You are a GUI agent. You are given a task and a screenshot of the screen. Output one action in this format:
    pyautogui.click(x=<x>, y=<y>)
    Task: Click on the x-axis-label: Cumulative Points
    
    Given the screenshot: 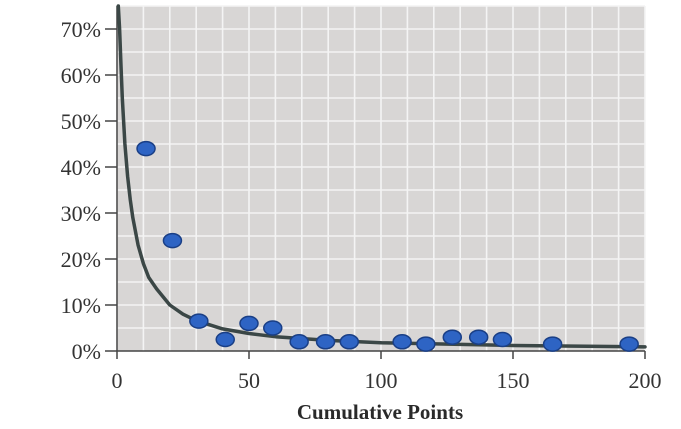 What is the action you would take?
    pyautogui.click(x=380, y=412)
    